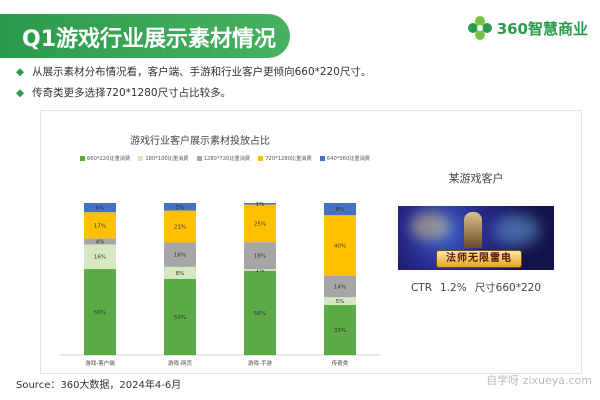 The width and height of the screenshot is (600, 400). What do you see at coordinates (167, 159) in the screenshot?
I see `legend-label: 180*100比重消费` at bounding box center [167, 159].